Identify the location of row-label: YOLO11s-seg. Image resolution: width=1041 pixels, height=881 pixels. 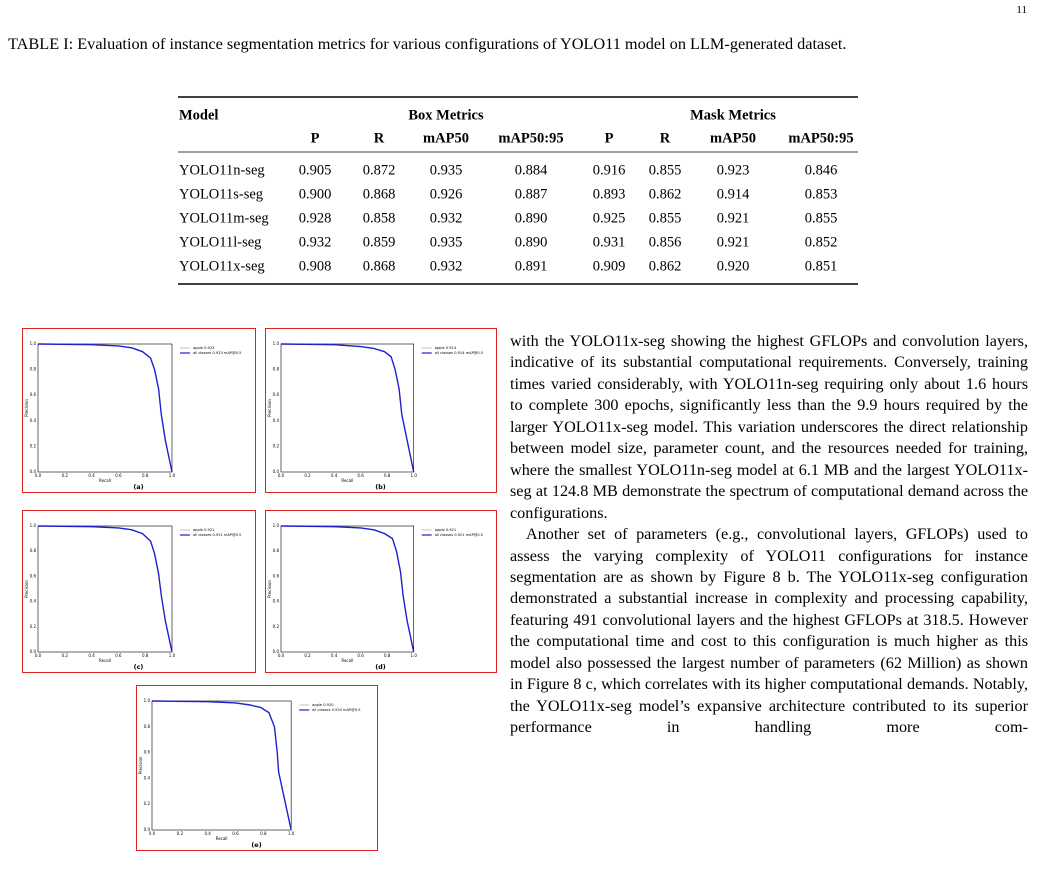
(221, 194).